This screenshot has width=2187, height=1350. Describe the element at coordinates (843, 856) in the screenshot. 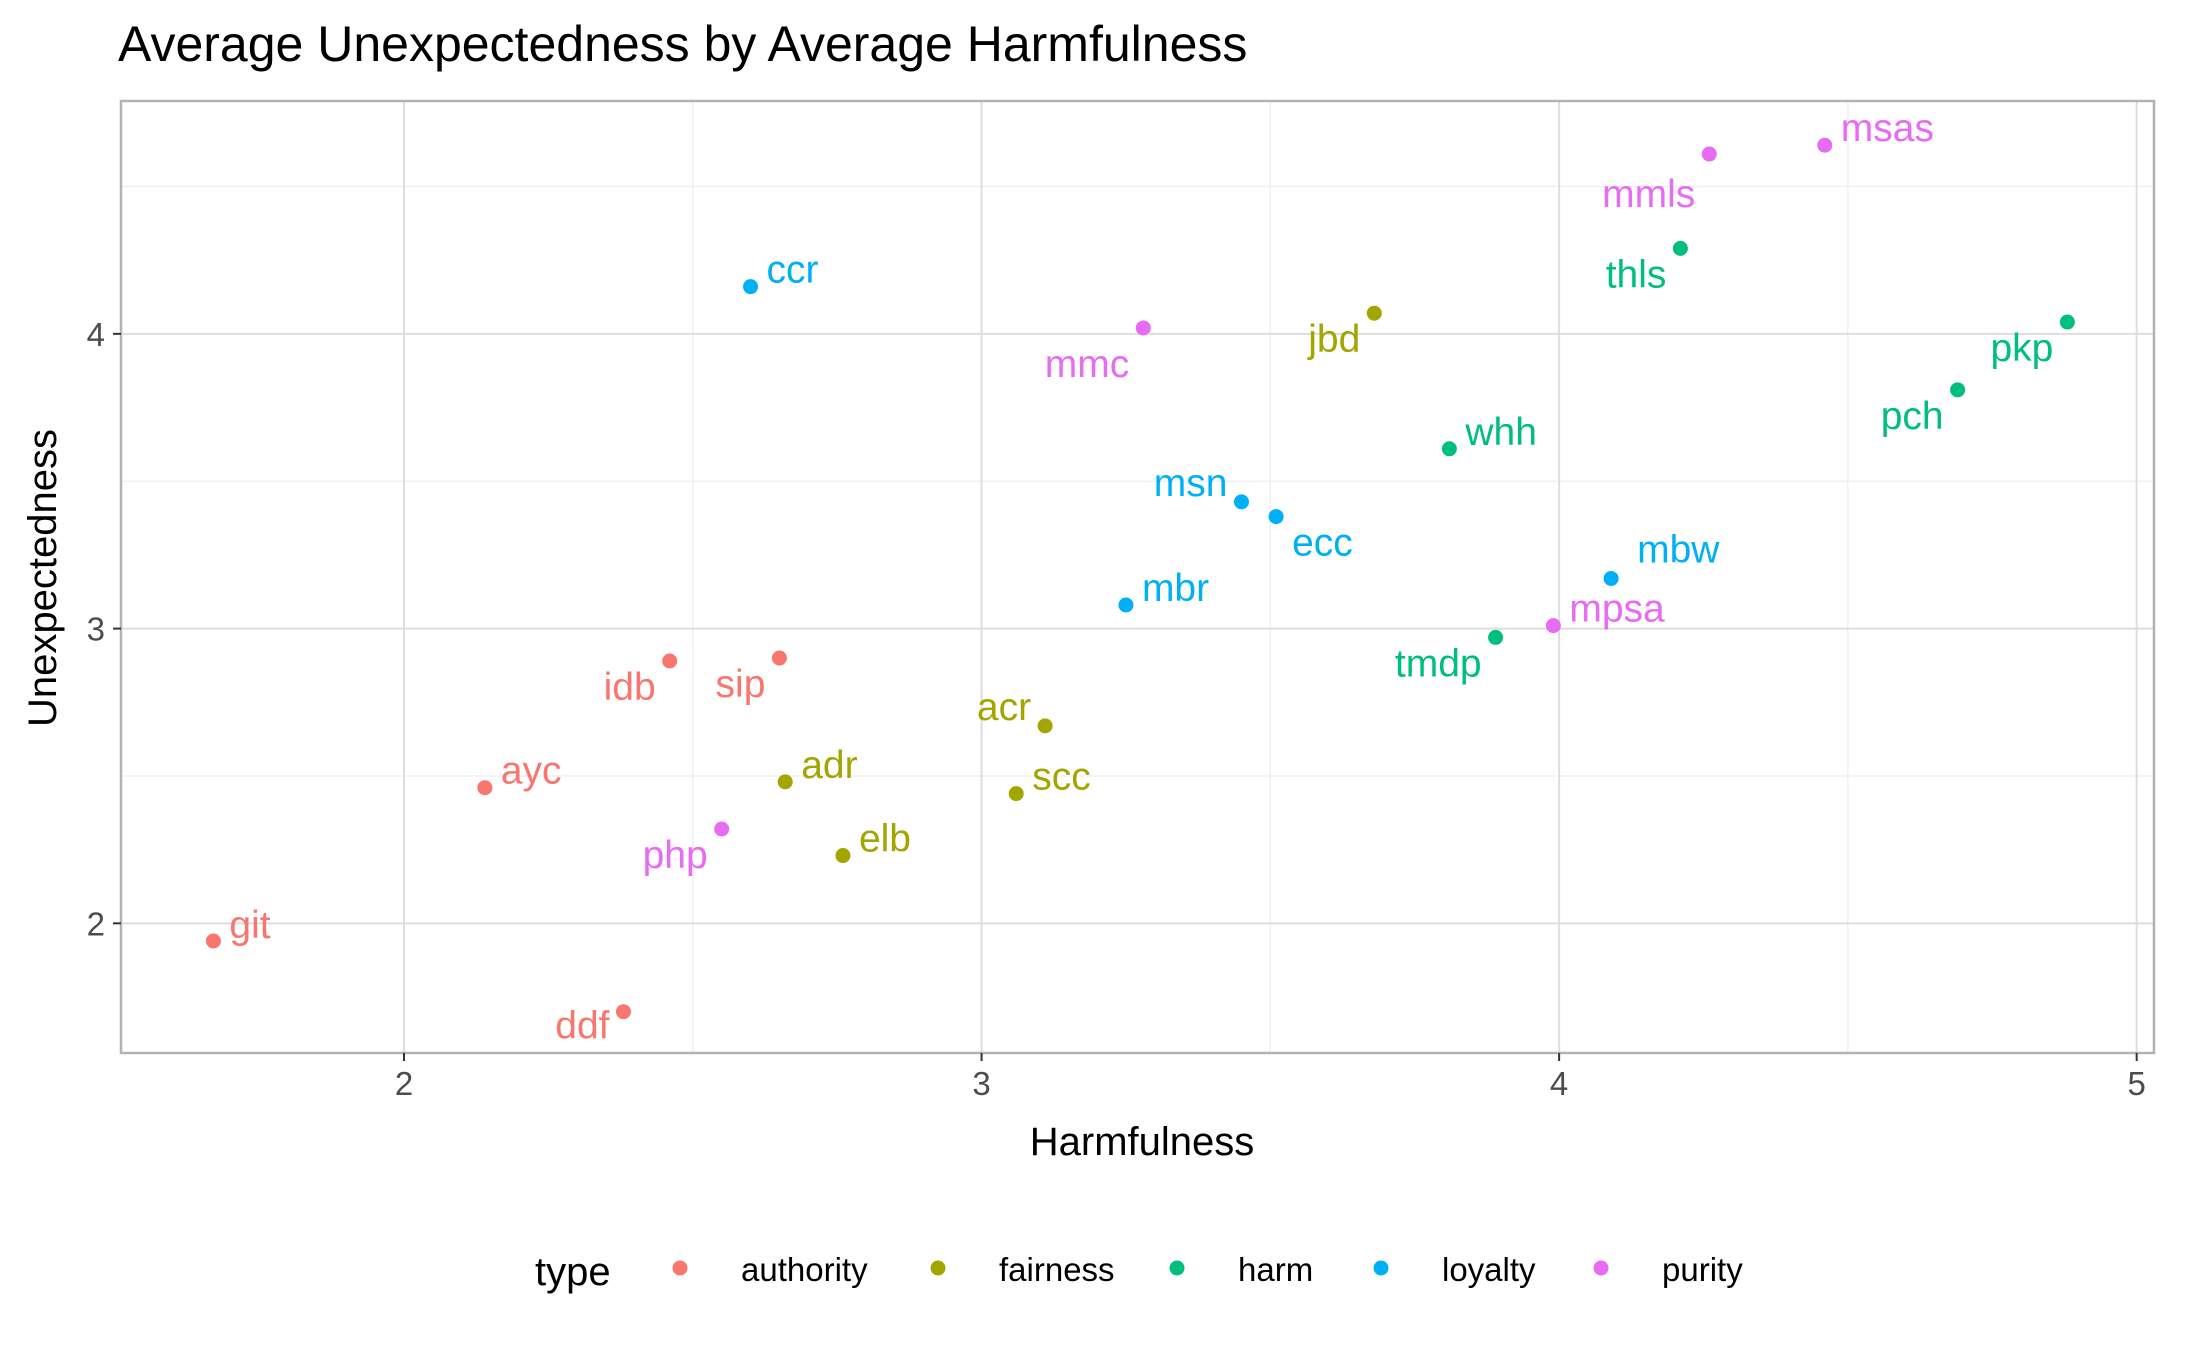

I see `point-elb` at that location.